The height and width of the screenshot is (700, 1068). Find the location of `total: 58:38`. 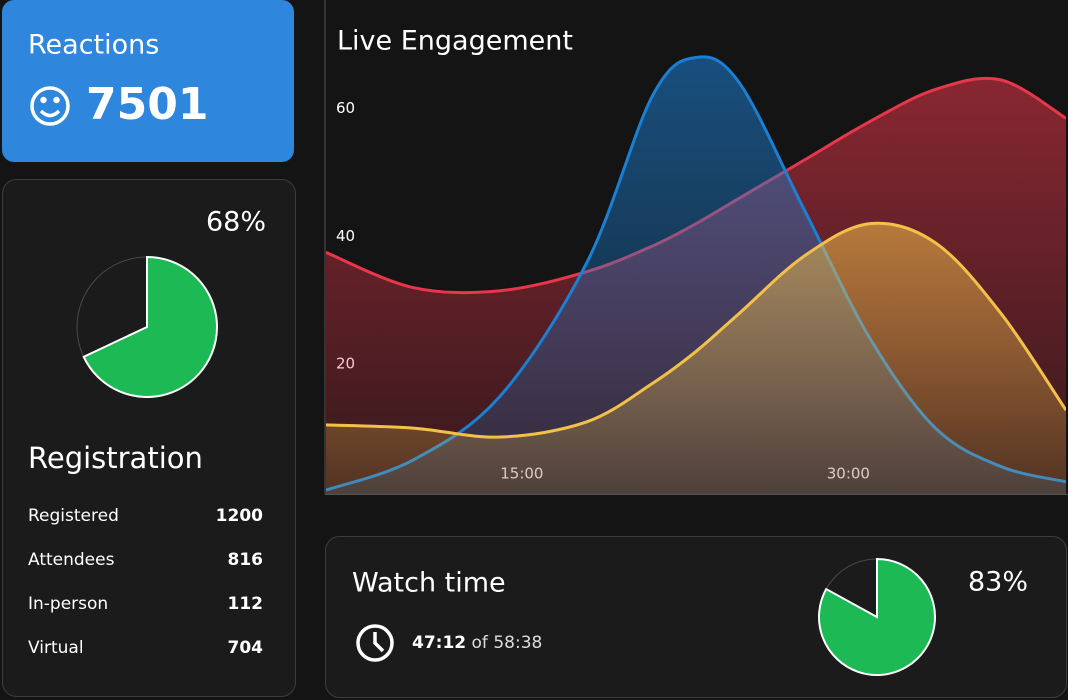

total: 58:38 is located at coordinates (517, 643).